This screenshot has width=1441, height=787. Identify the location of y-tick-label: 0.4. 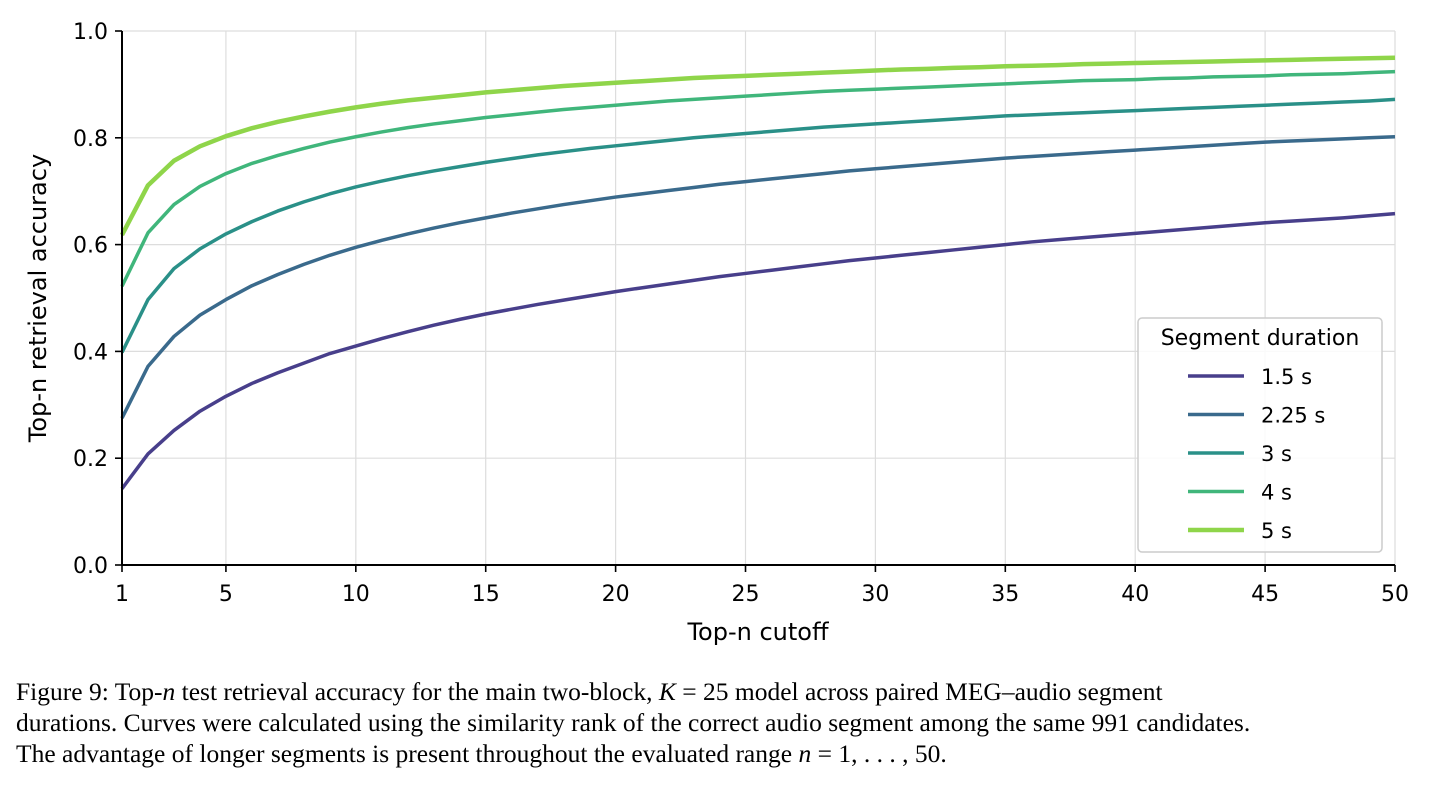
(90, 352).